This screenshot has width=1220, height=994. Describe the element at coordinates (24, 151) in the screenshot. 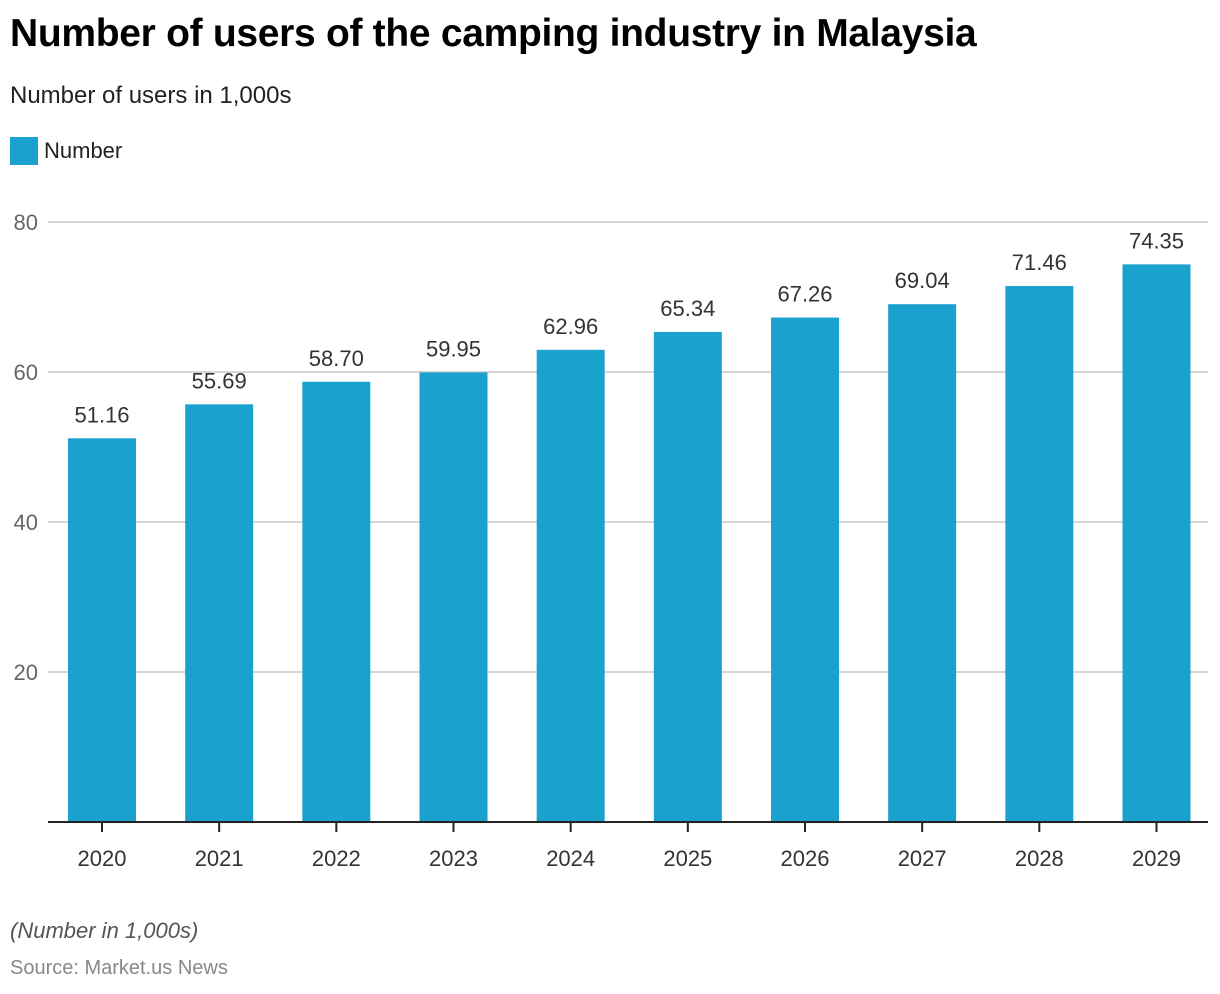

I see `legend-swatch` at that location.